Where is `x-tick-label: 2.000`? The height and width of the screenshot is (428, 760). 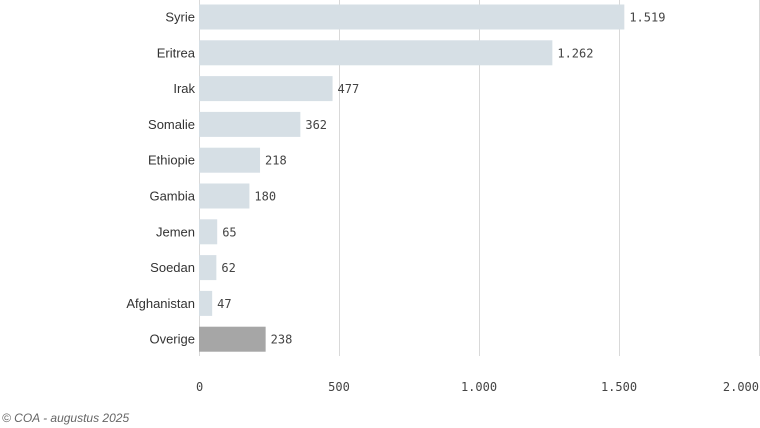
x-tick-label: 2.000 is located at coordinates (741, 387).